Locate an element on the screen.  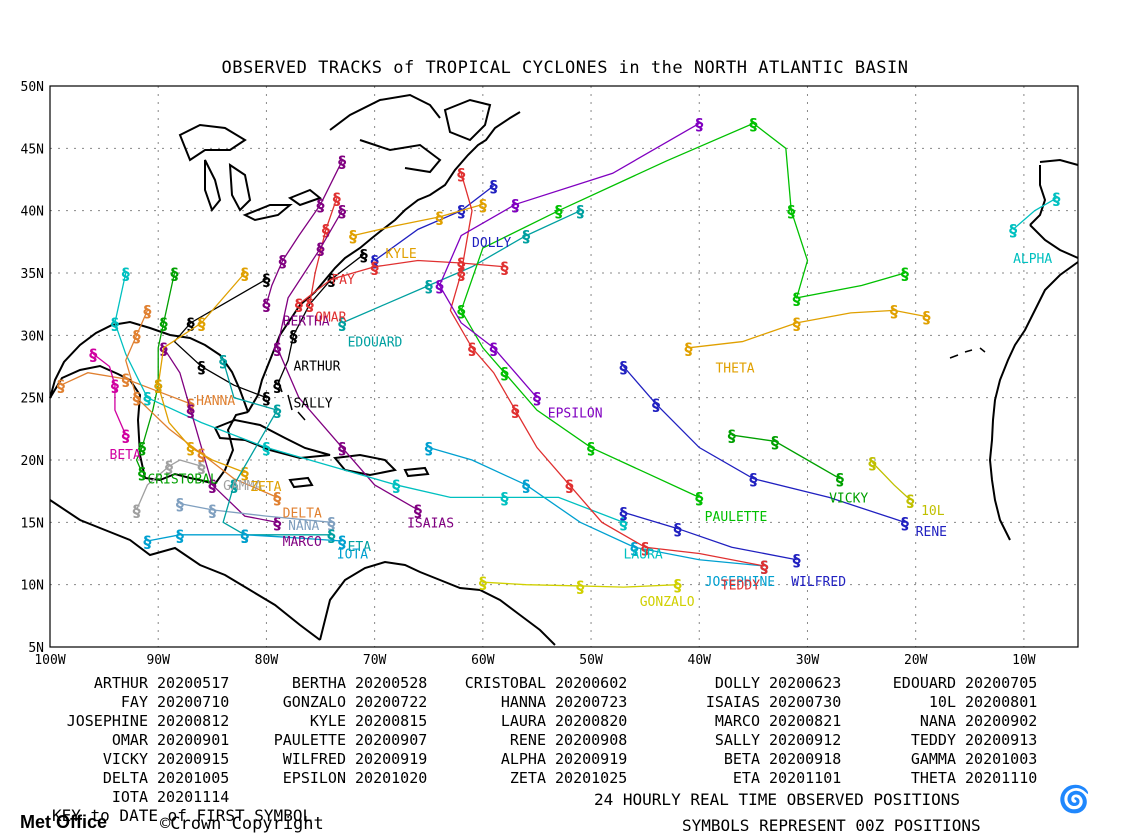
key-storm-name: SALLY is located at coordinates (737, 740).